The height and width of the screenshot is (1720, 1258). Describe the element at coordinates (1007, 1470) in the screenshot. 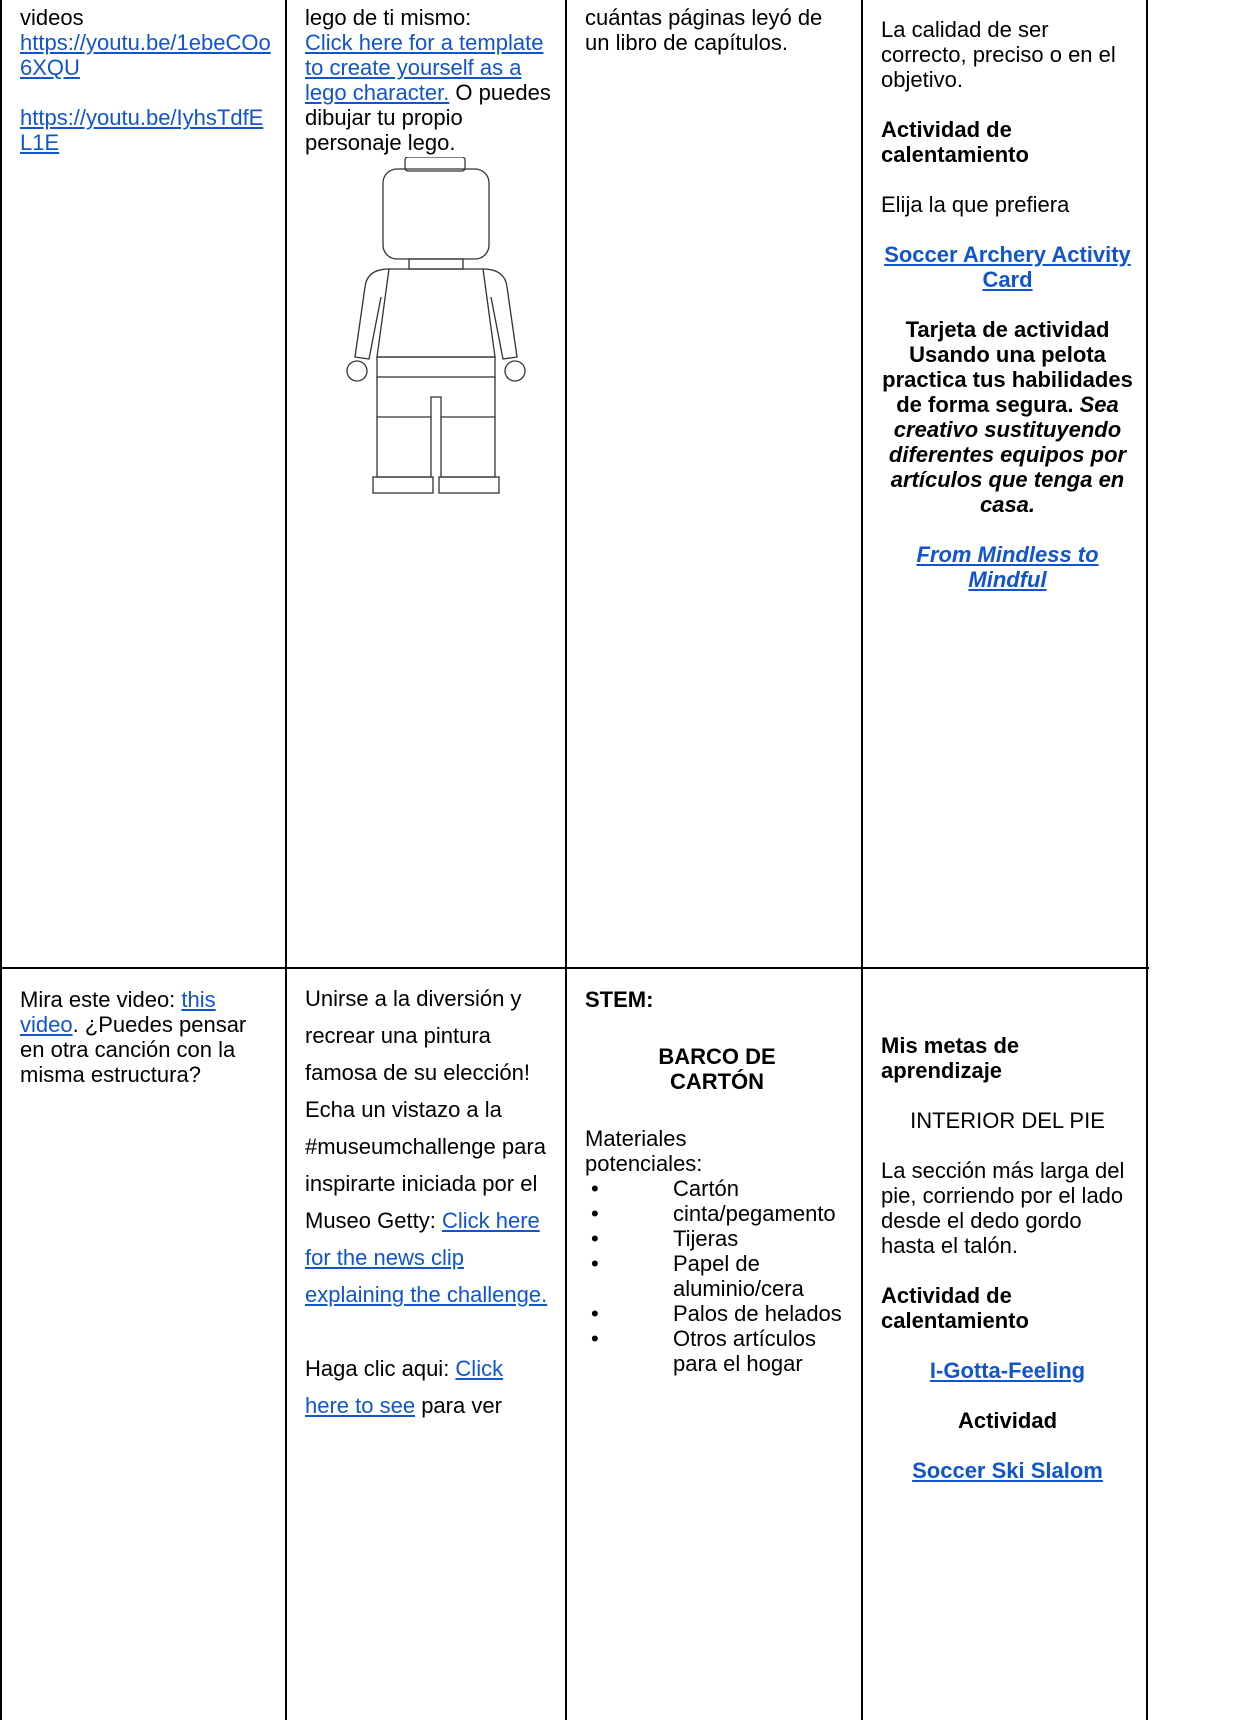

I see `link: Soccer Ski Slalom` at that location.